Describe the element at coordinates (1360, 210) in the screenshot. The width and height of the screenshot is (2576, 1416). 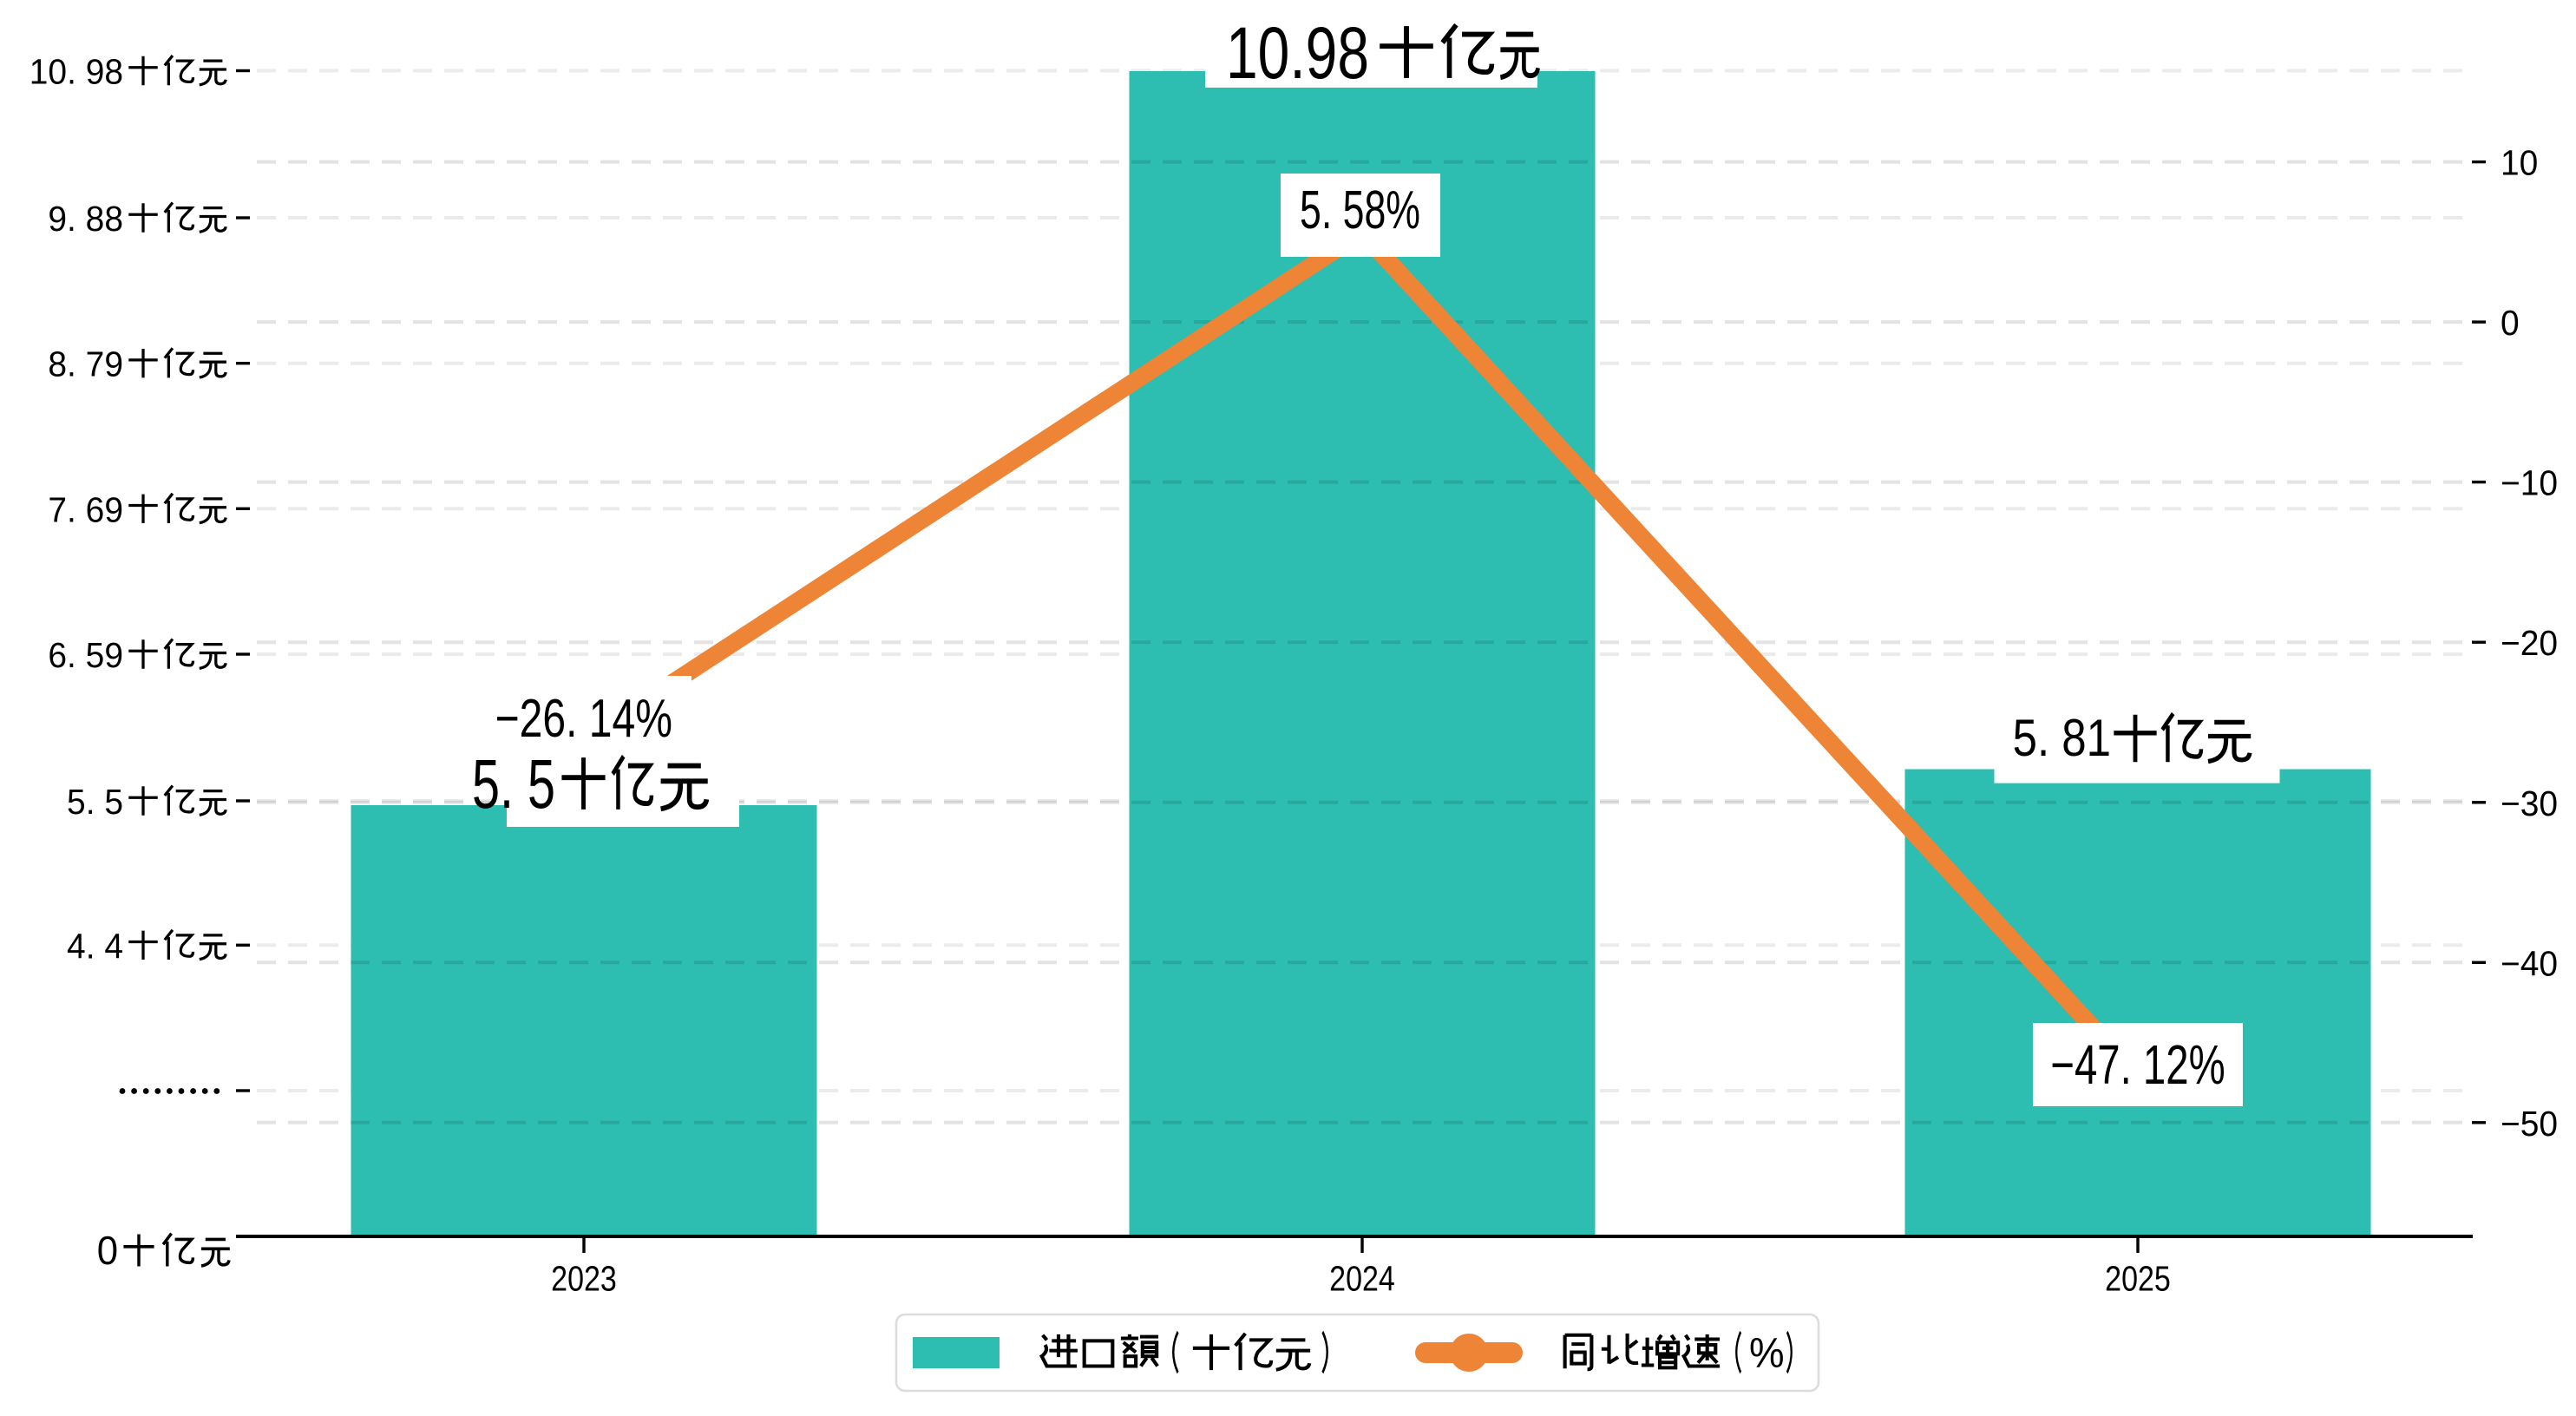
I see `svg-text: 5. 58%` at that location.